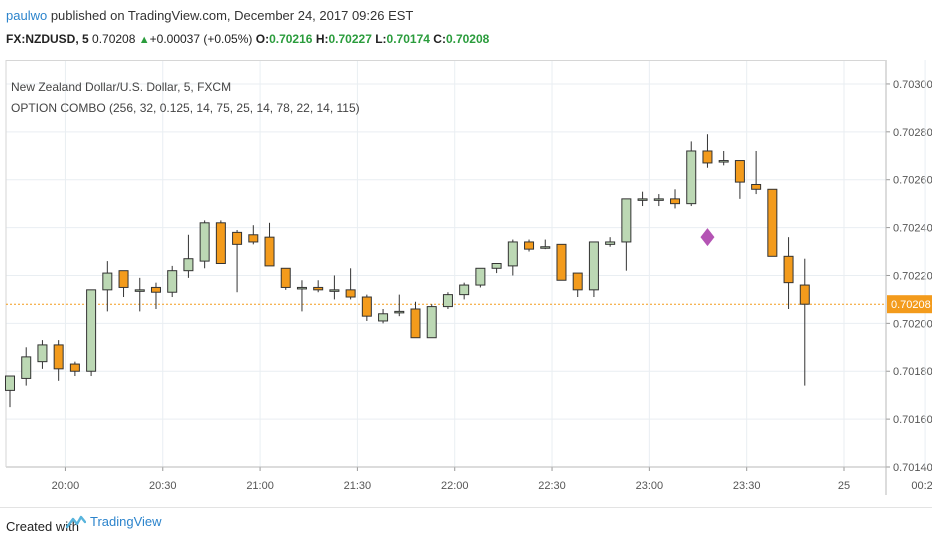  I want to click on signal-diamond-marker, so click(707, 237).